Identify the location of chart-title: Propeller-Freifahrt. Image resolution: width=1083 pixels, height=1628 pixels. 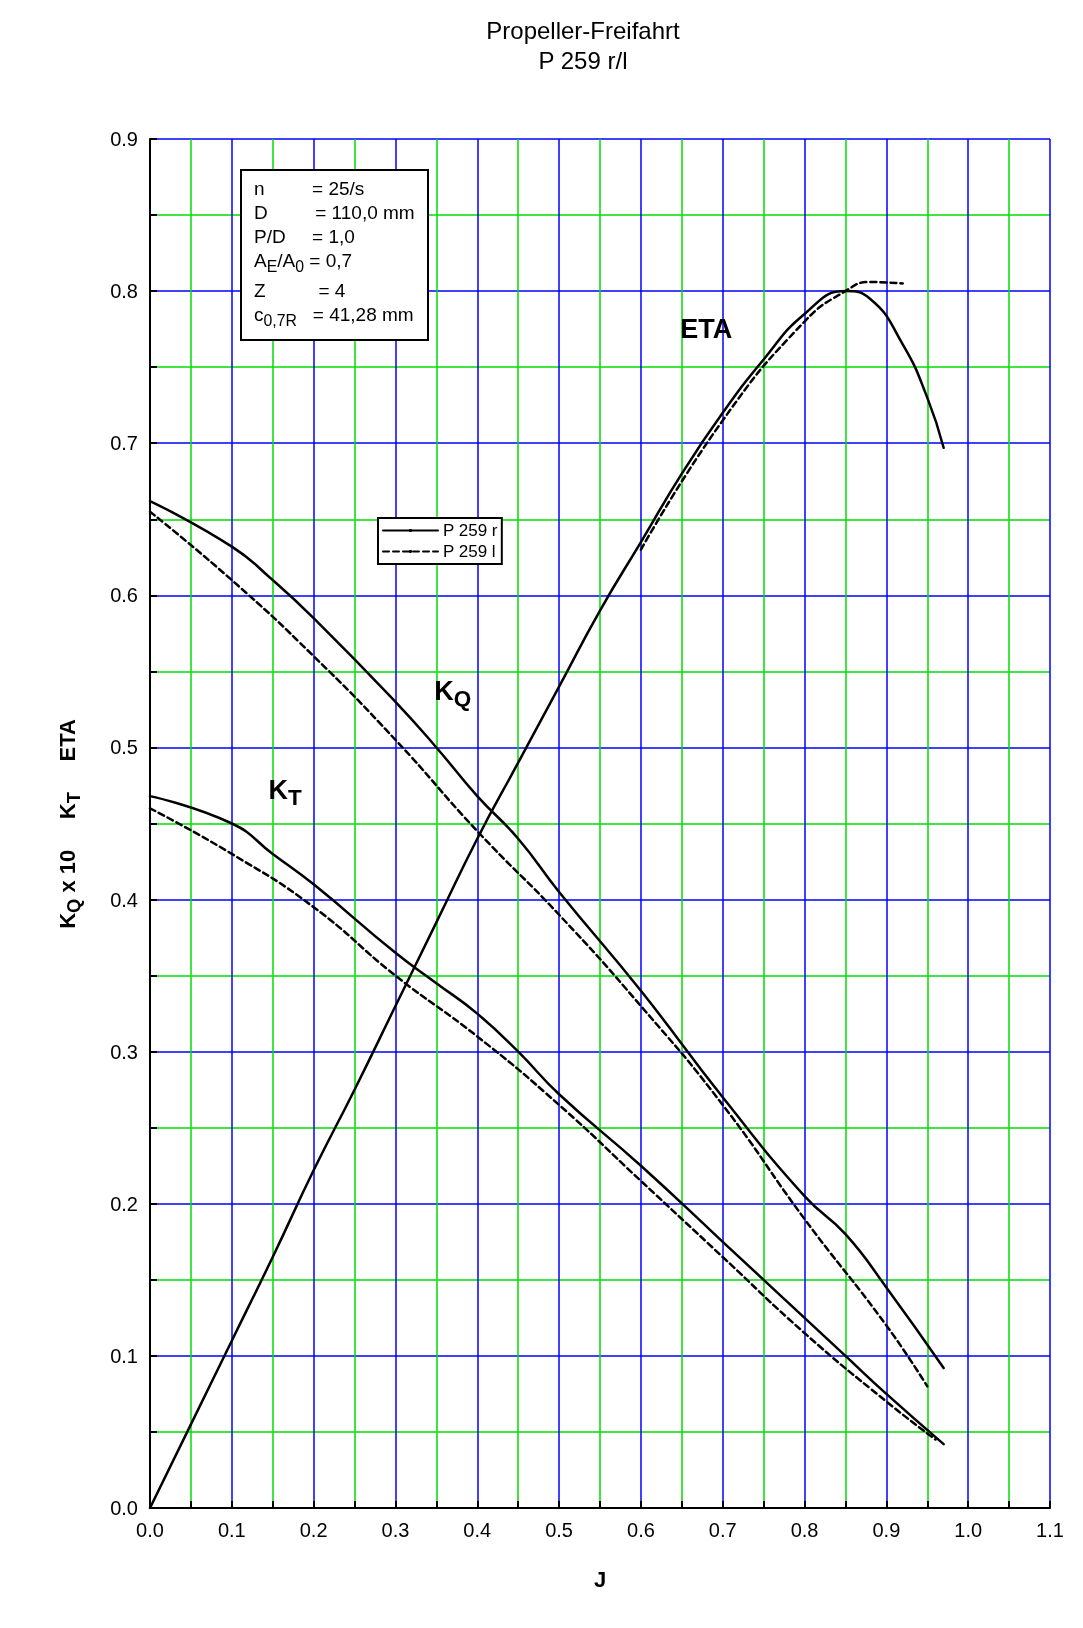
(583, 30).